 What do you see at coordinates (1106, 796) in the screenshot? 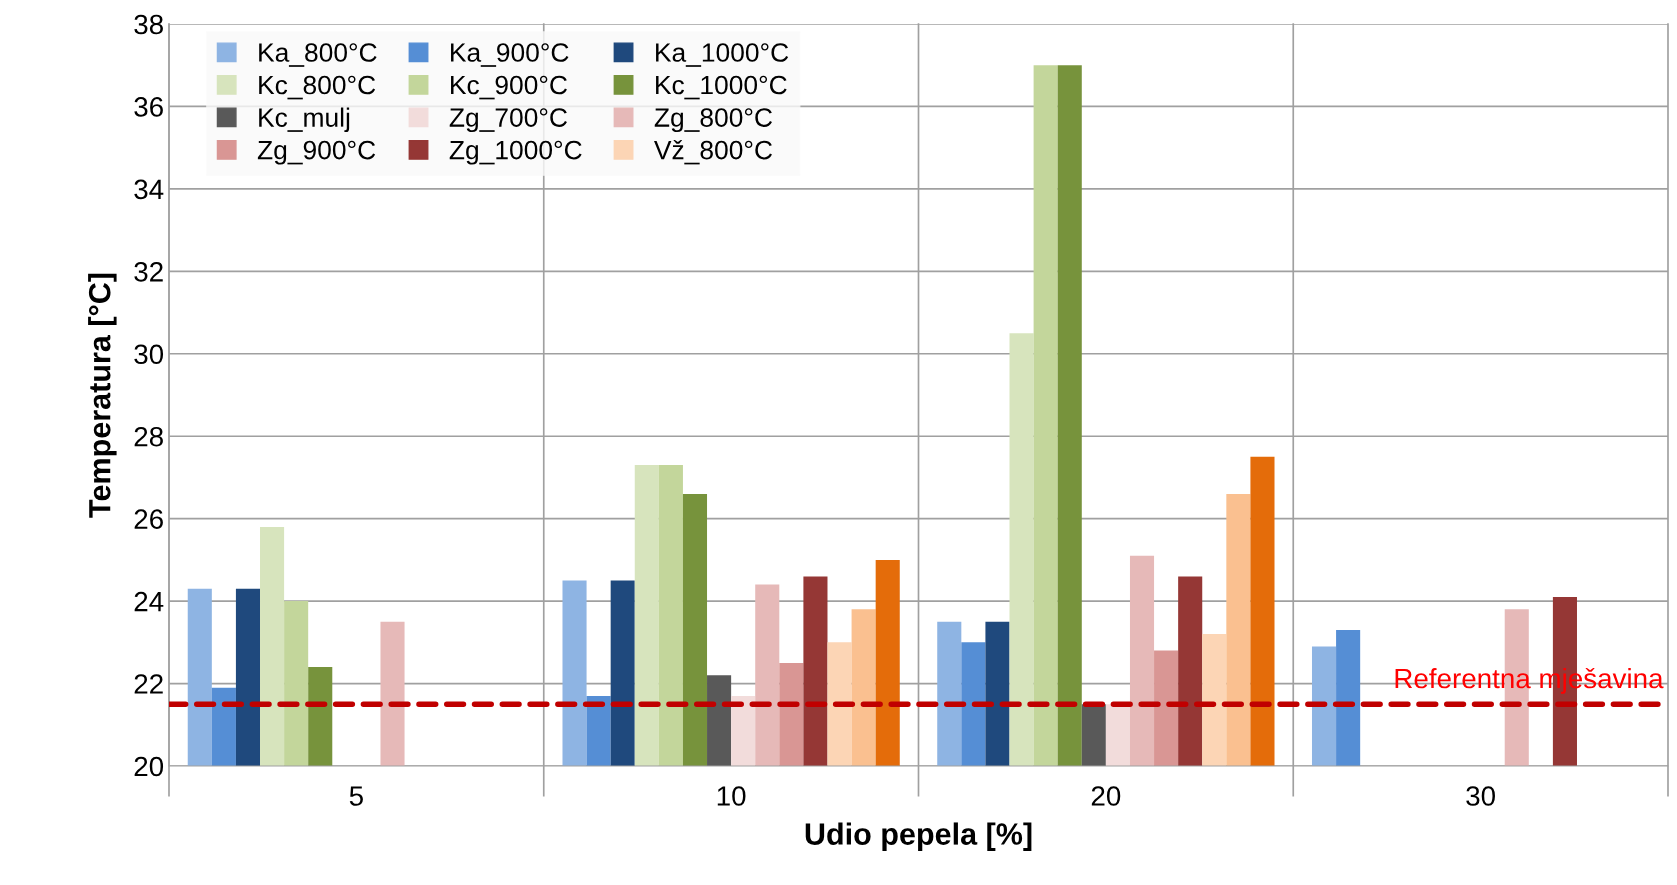
I see `x-tick-label: 20` at bounding box center [1106, 796].